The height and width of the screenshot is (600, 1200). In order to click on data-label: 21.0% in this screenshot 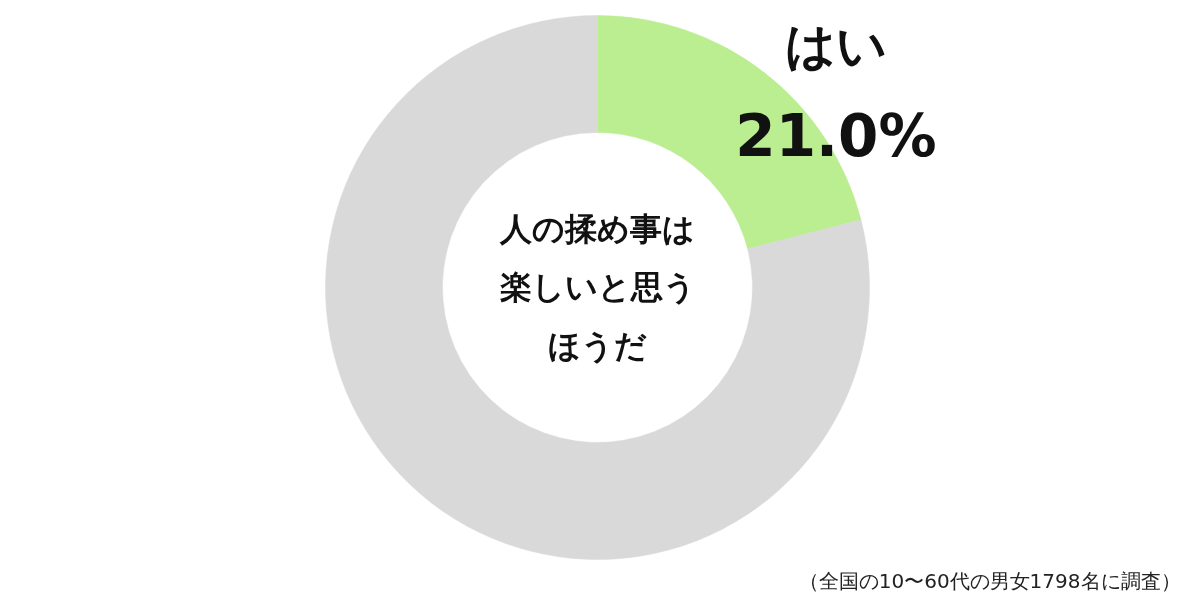, I will do `click(836, 135)`.